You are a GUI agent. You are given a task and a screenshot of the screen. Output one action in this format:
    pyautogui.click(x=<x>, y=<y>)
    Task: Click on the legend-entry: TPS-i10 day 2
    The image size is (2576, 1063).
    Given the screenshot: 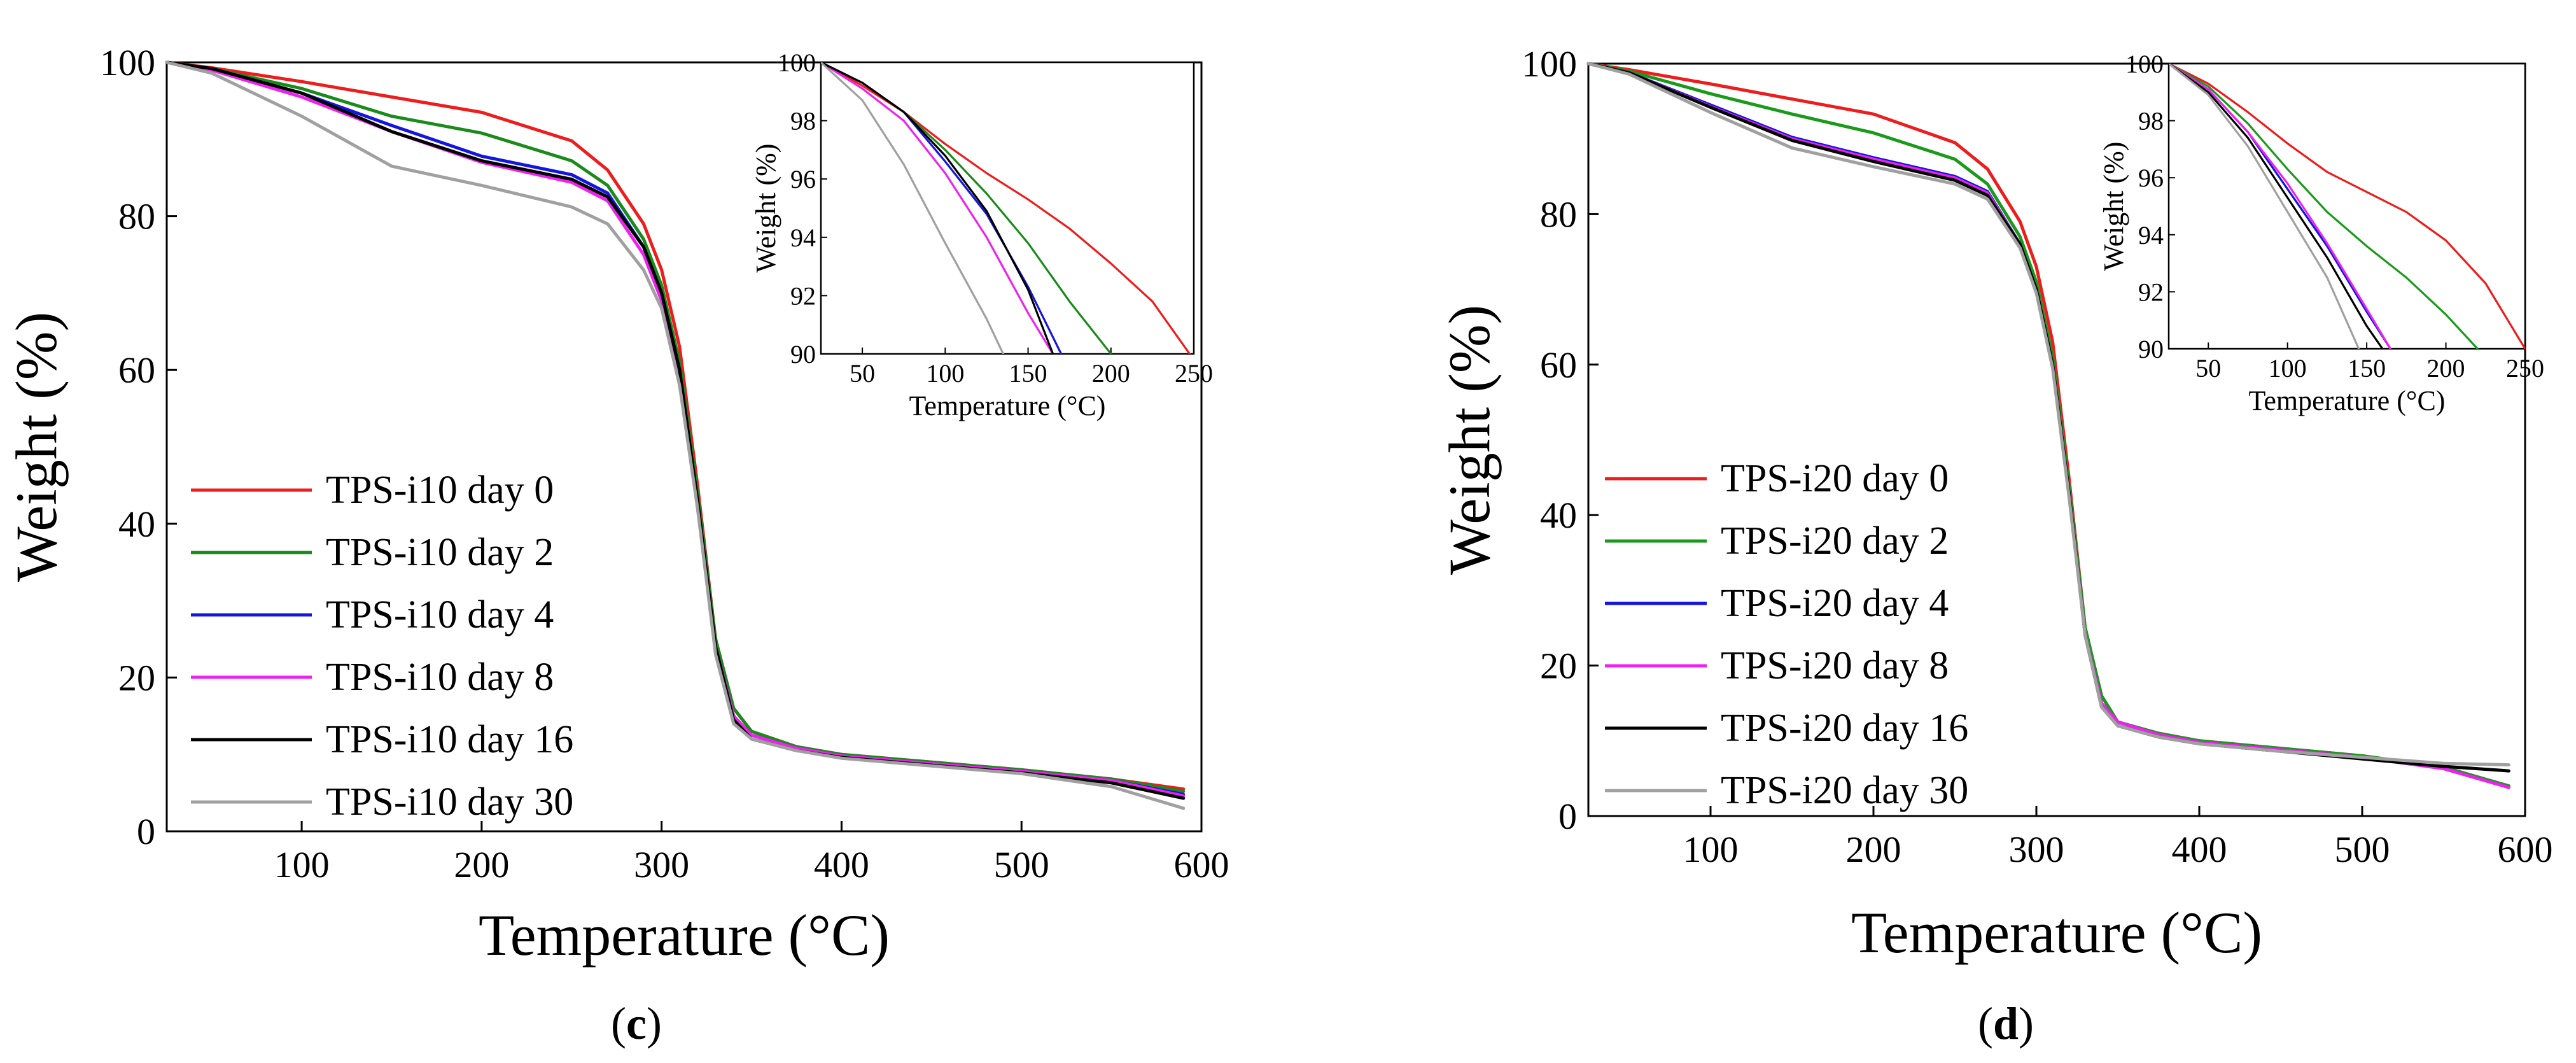 What is the action you would take?
    pyautogui.click(x=440, y=552)
    